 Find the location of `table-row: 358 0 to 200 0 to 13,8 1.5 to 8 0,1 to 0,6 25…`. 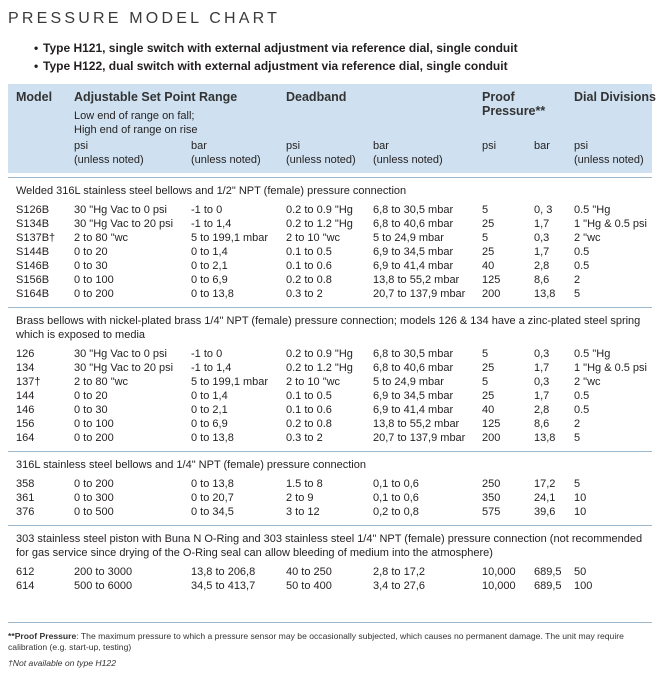

table-row: 358 0 to 200 0 to 13,8 1.5 to 8 0,1 to 0,6 25… is located at coordinates (330, 484).